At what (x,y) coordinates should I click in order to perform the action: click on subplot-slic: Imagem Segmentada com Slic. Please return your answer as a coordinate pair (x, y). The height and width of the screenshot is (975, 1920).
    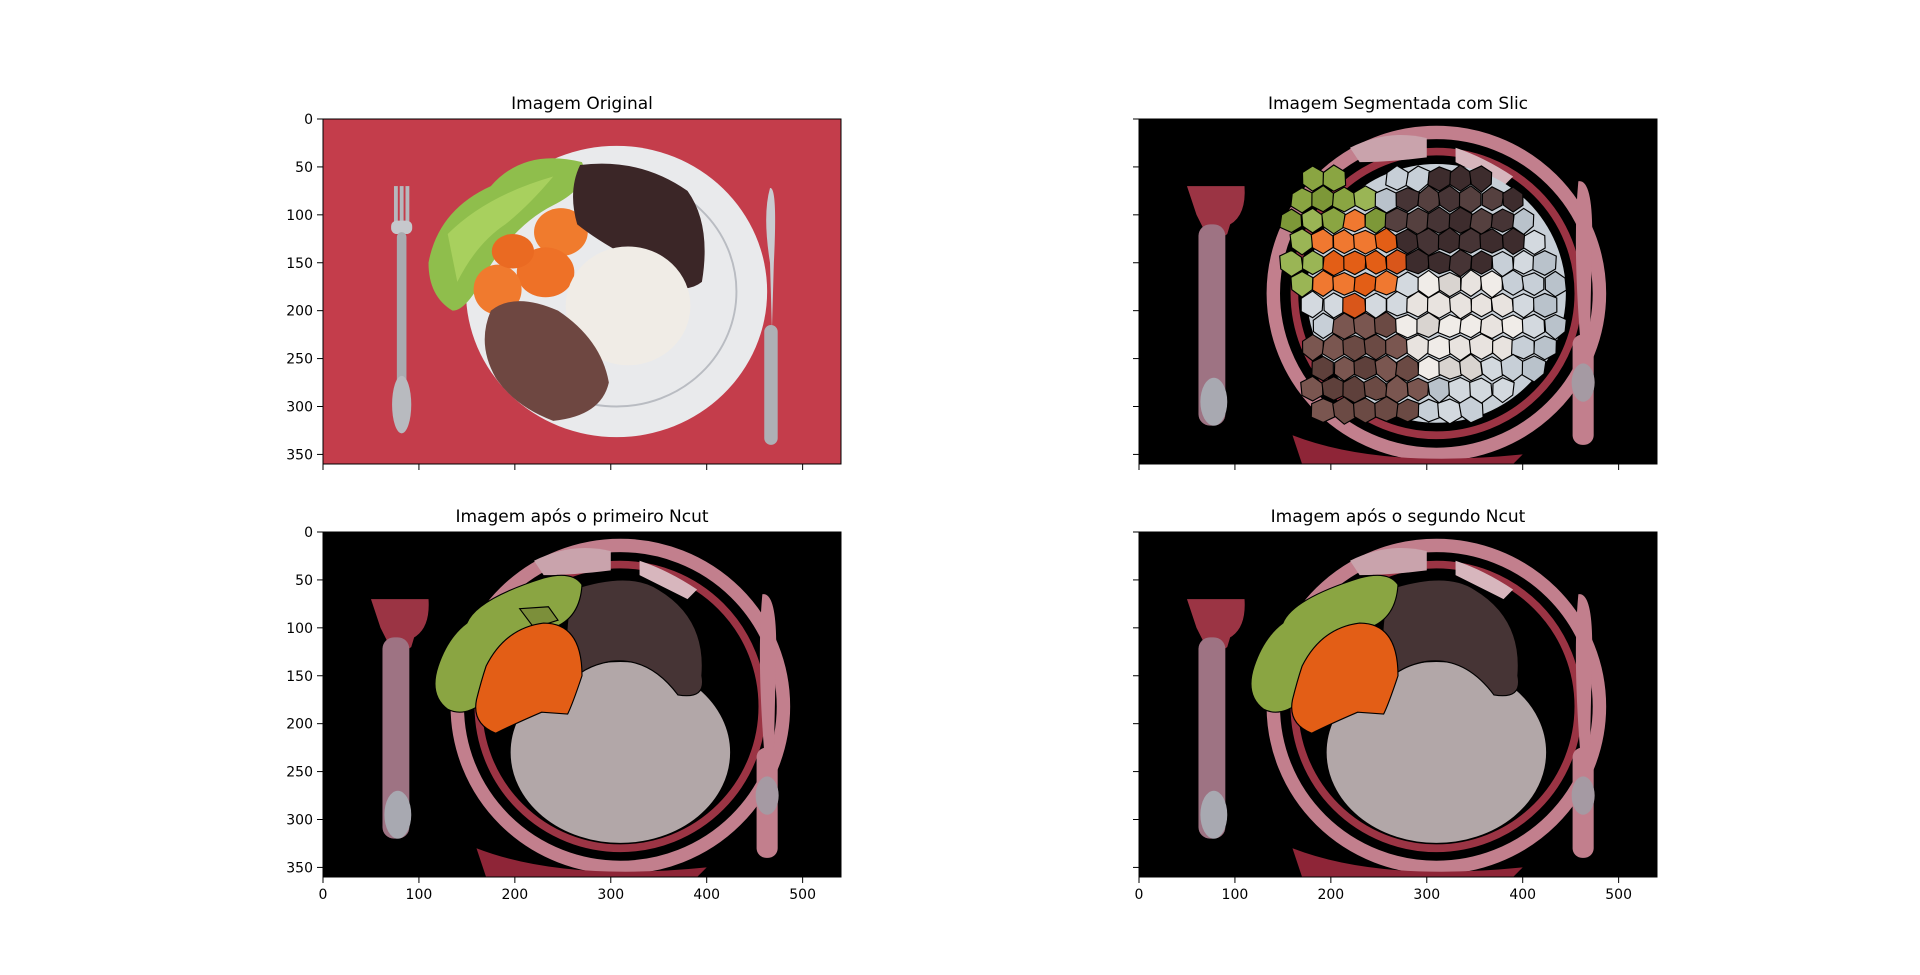
    Looking at the image, I should click on (1395, 282).